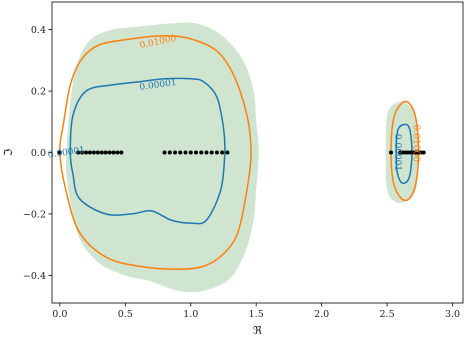 The image size is (465, 344). I want to click on contour-line, so click(147, 151).